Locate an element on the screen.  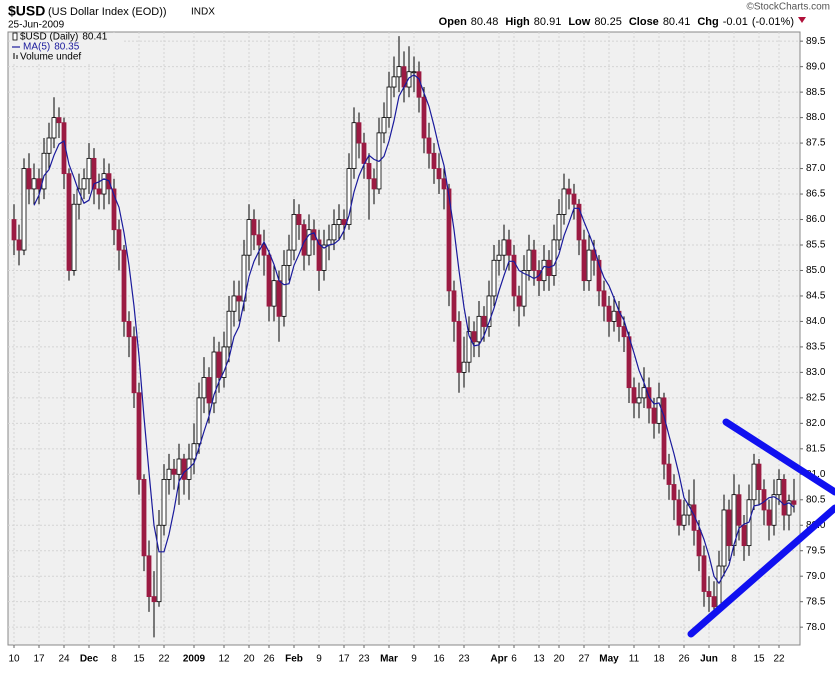
legend-icon is located at coordinates (14, 56).